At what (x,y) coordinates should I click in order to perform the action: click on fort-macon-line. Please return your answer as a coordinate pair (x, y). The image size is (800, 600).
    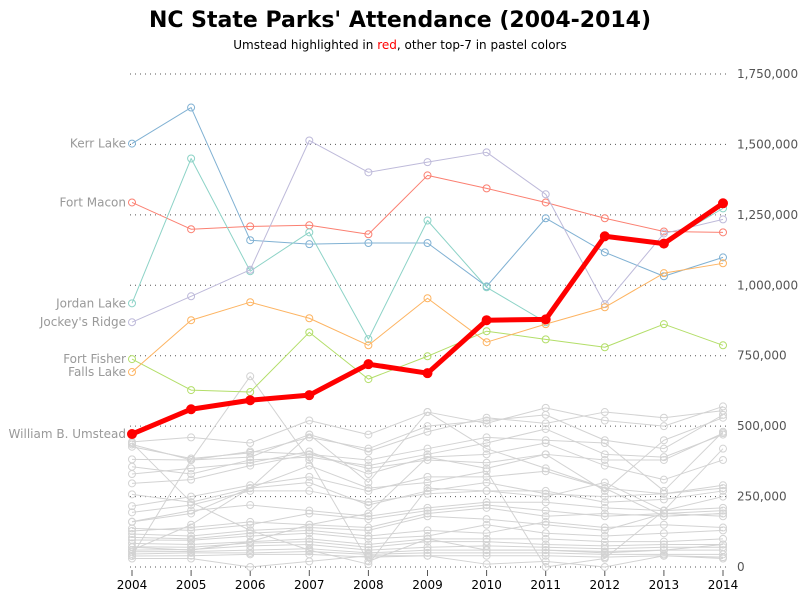
    Looking at the image, I should click on (427, 204).